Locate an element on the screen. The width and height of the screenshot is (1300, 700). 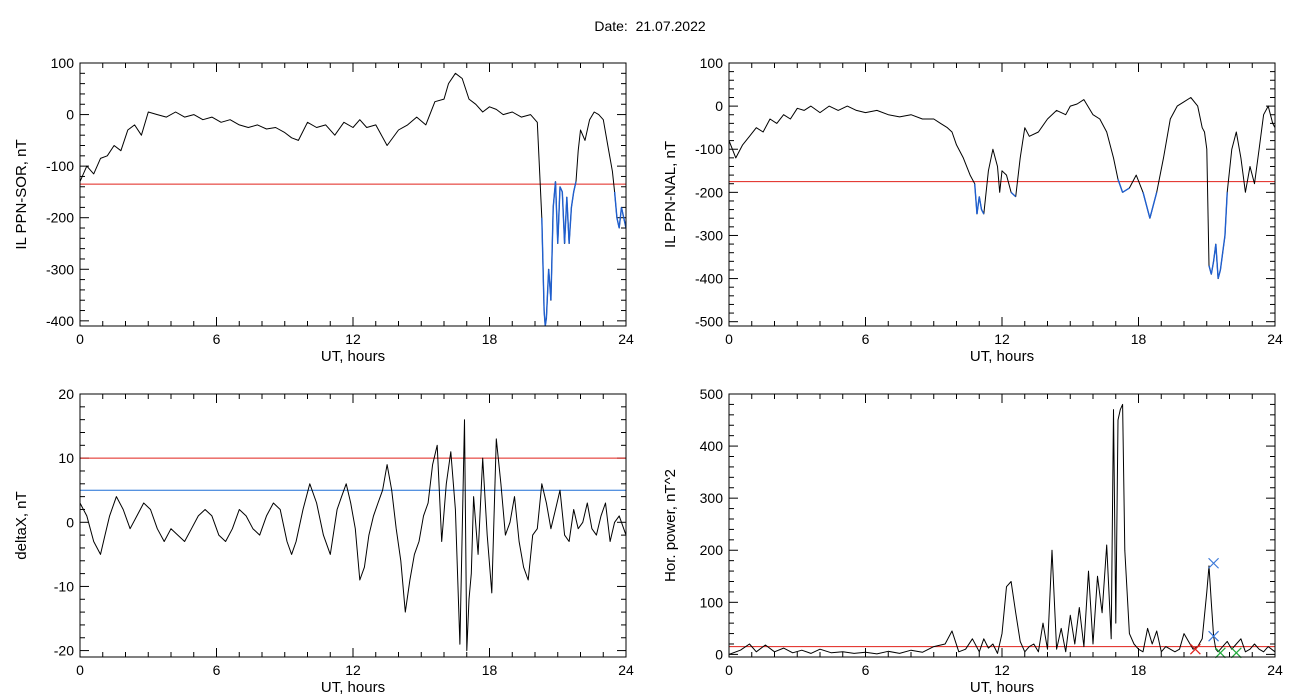
y-tick-label: 200 is located at coordinates (712, 550).